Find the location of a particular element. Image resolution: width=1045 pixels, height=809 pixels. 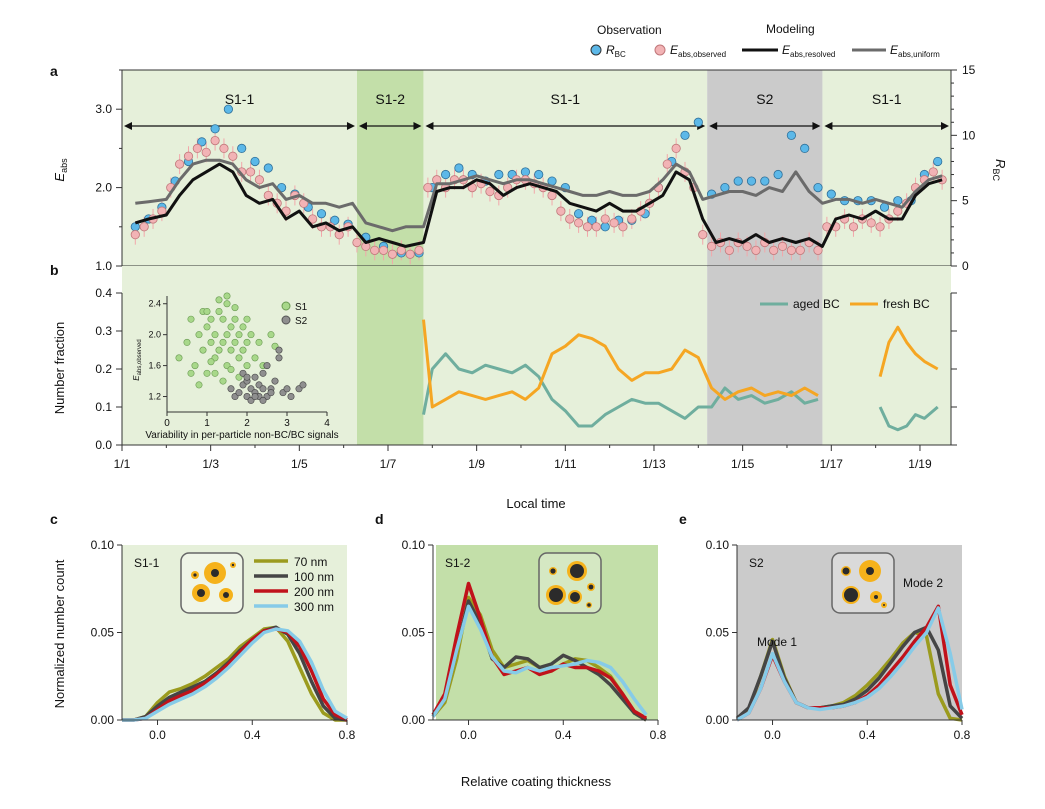

time-axis-ticks: 1/1 1/3 1/5 1/7 1/9 1/11 1/13 1/15 1/17 1/19 is located at coordinates (523, 458).